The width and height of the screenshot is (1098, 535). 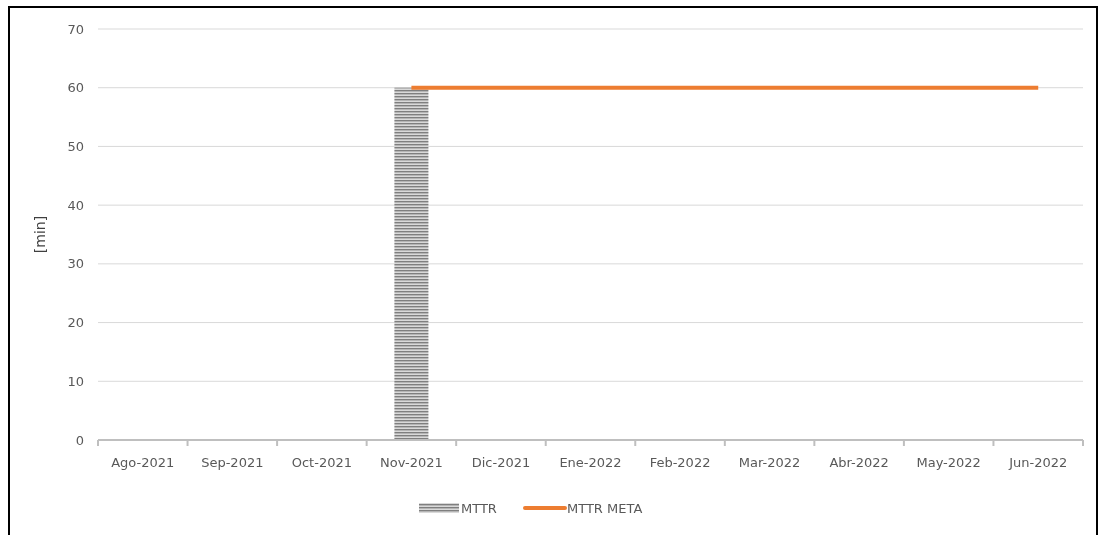 What do you see at coordinates (75, 264) in the screenshot?
I see `y-tick-label: 30` at bounding box center [75, 264].